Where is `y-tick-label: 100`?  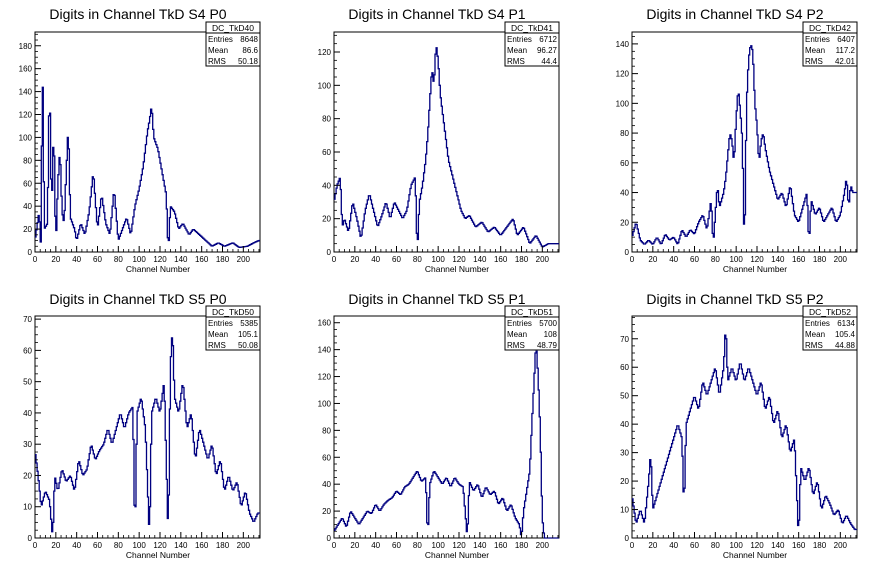 y-tick-label: 100 is located at coordinates (325, 403).